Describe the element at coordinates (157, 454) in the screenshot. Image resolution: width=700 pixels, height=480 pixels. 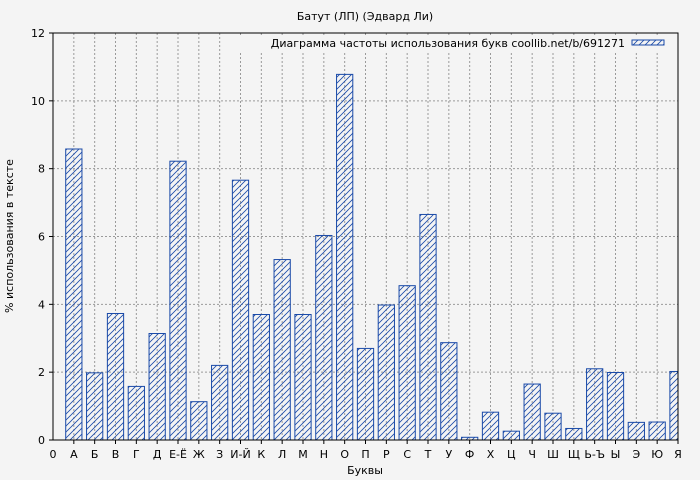
I see `x-tick-label: Д` at that location.